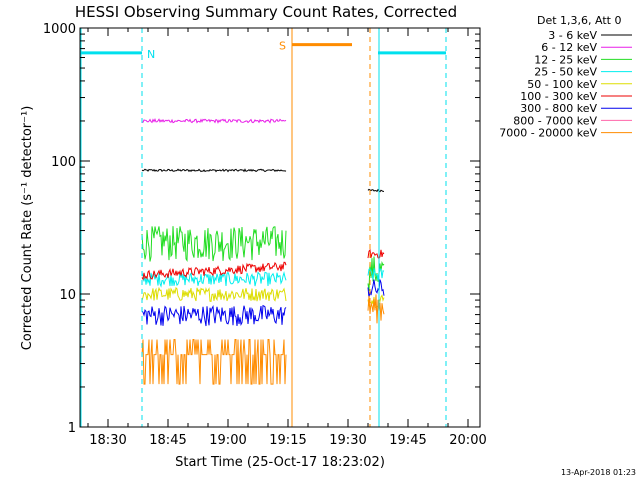  I want to click on y-tick-label: 10, so click(67, 295).